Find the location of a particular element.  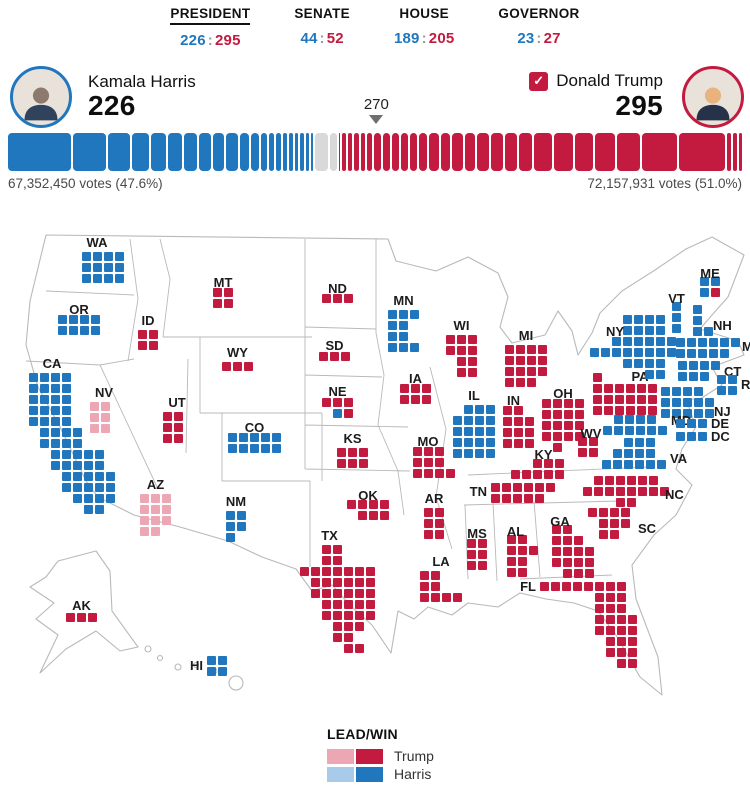

state-va: VA is located at coordinates (644, 453).